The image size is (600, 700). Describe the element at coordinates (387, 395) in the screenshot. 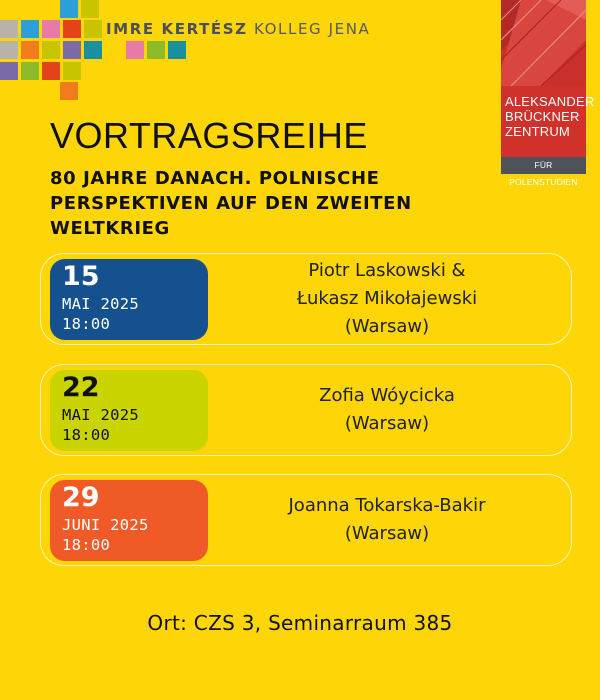

I see `speaker-line: Zofia Wóycicka` at that location.